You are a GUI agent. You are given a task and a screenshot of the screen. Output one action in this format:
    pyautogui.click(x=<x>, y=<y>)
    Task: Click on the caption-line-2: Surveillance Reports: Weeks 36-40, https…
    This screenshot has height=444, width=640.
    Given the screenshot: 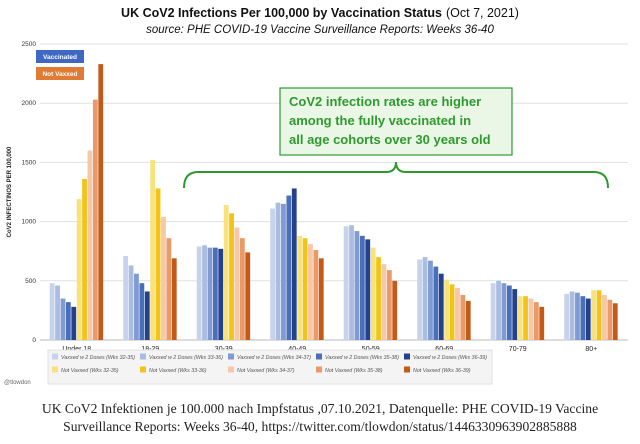 What is the action you would take?
    pyautogui.click(x=320, y=426)
    